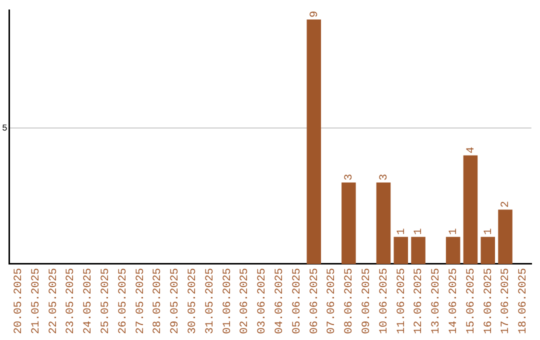 The height and width of the screenshot is (340, 540). Describe the element at coordinates (19, 301) in the screenshot. I see `x-tick-label: 20.05.2025` at that location.